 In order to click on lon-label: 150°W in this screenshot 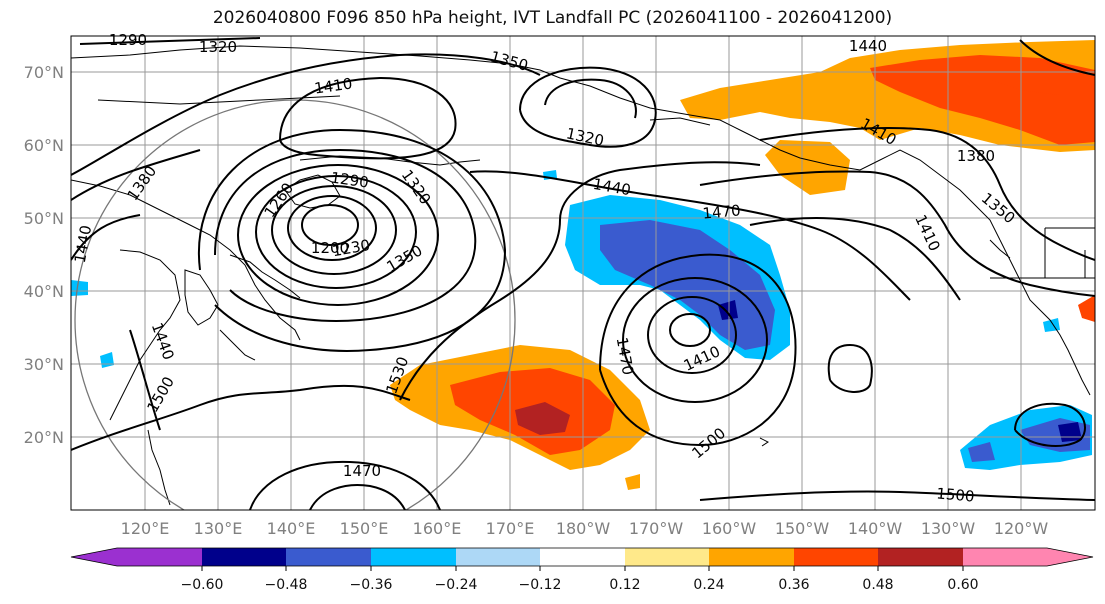, I will do `click(802, 528)`.